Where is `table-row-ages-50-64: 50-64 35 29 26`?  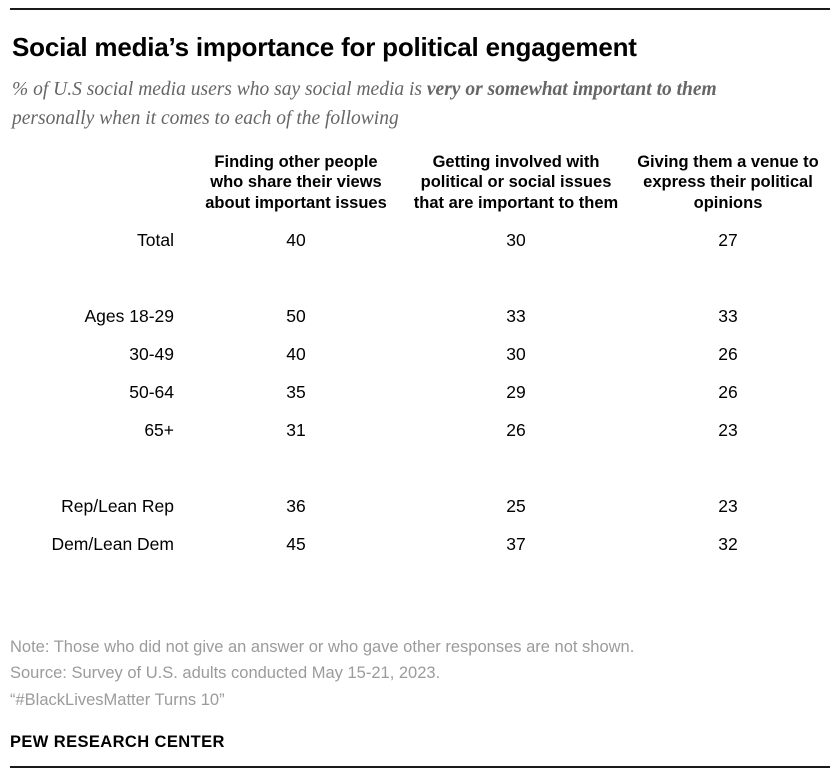
table-row-ages-50-64: 50-64 35 29 26 is located at coordinates (420, 393).